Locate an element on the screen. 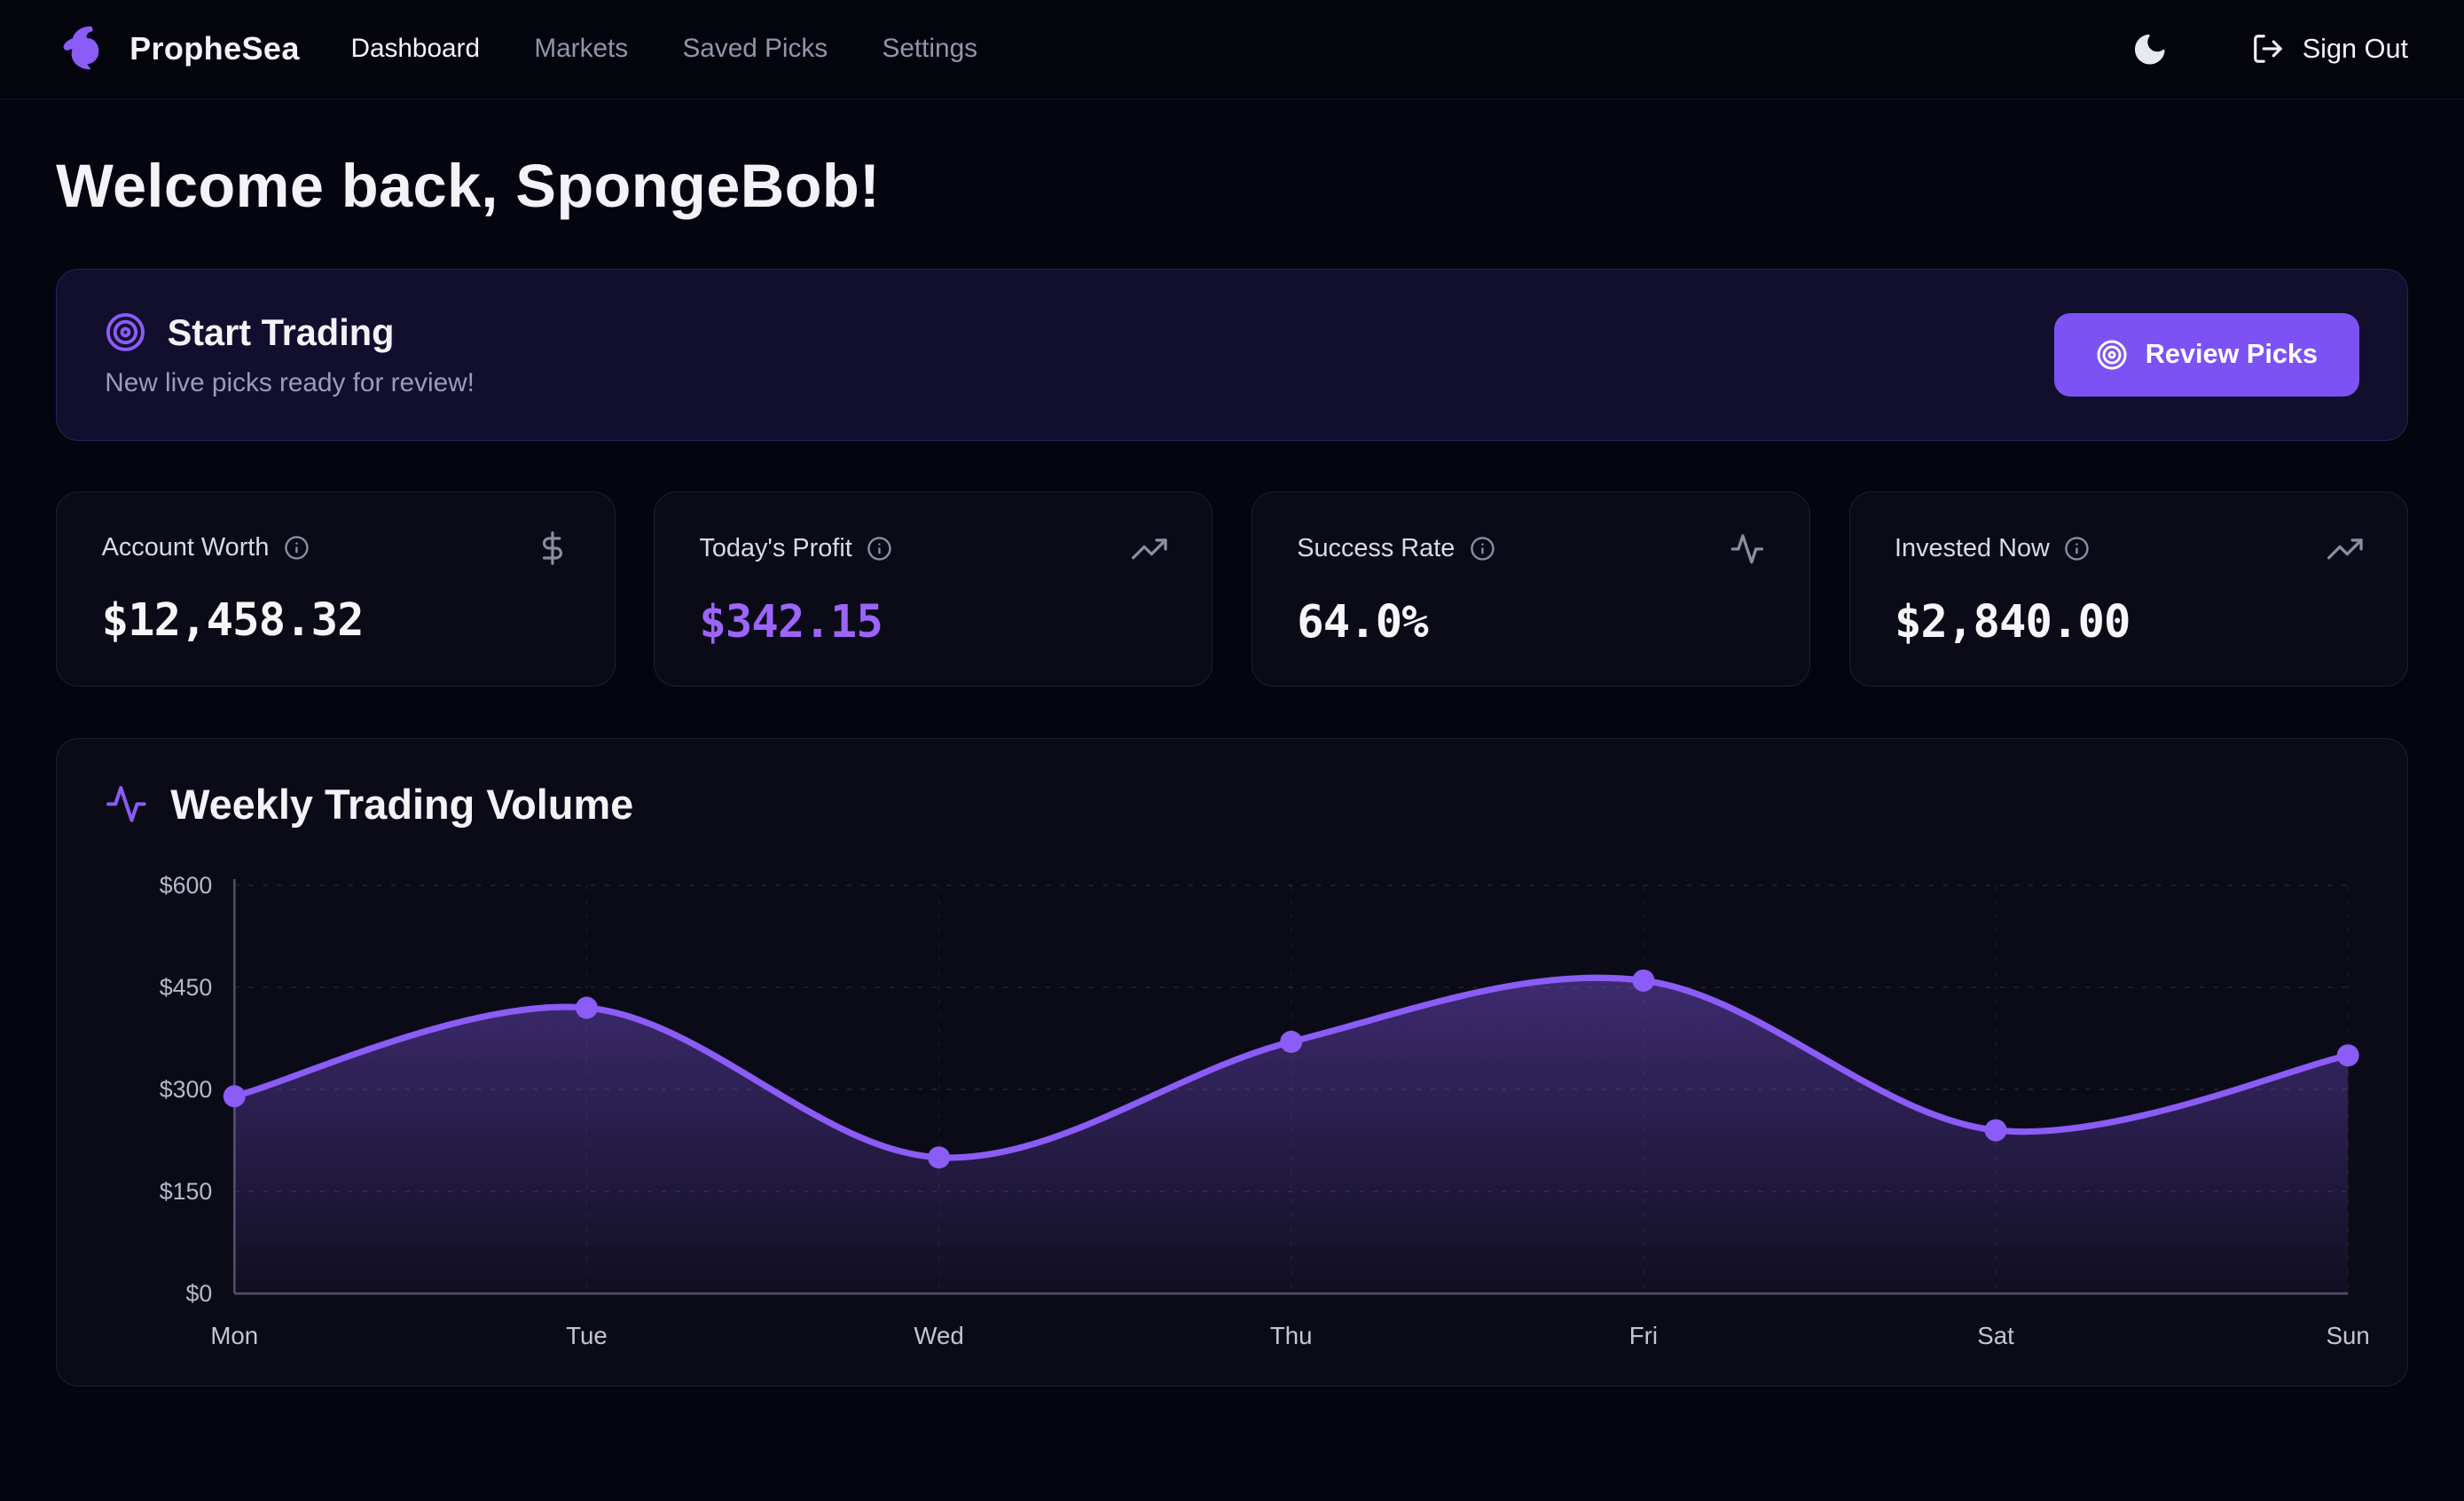 The height and width of the screenshot is (1501, 2464). stat-value: $2,840.00 is located at coordinates (2012, 621).